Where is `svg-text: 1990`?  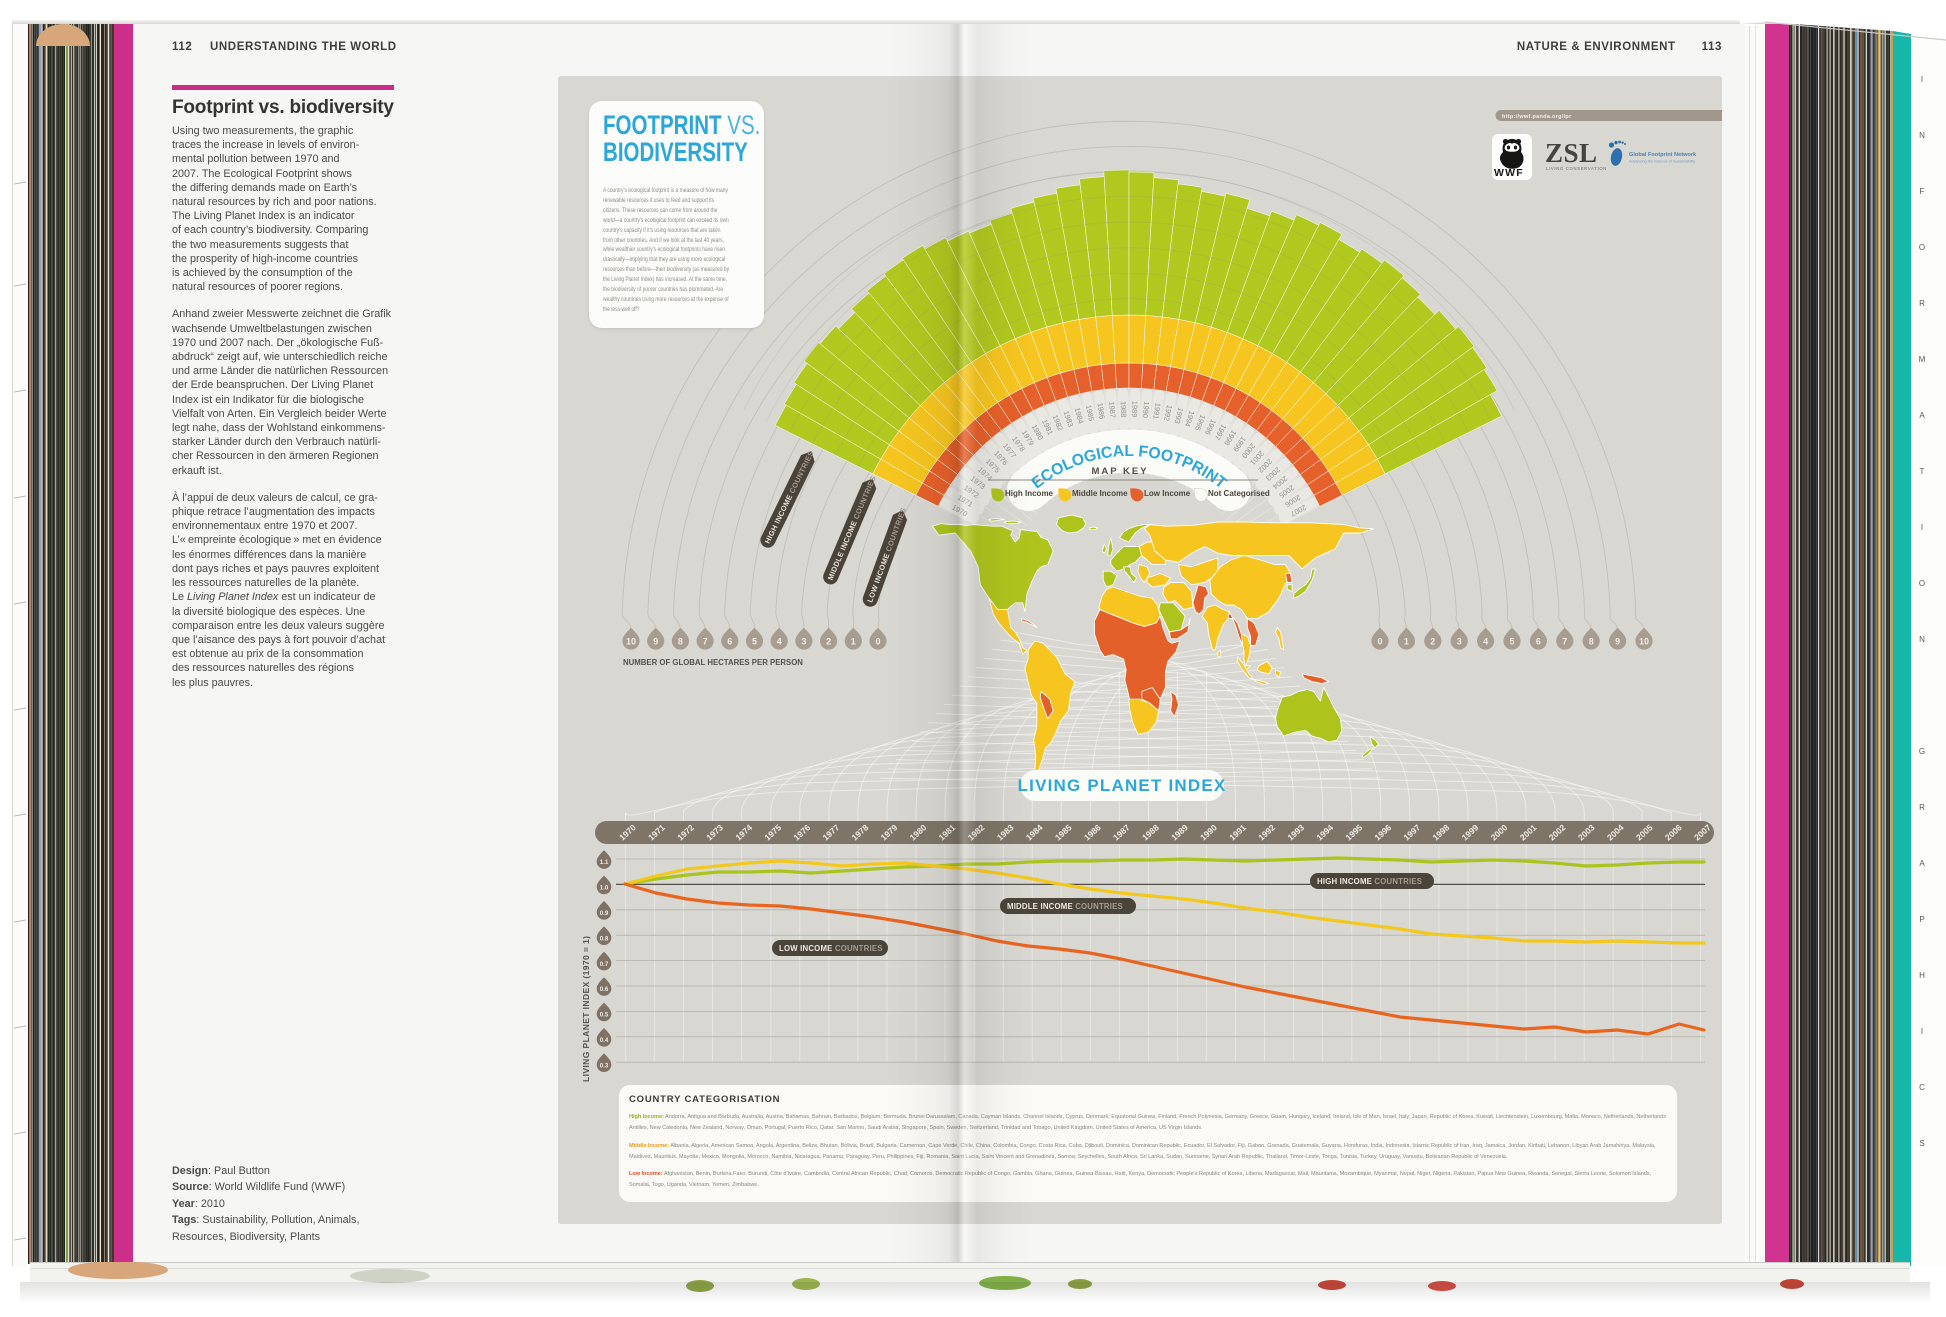 svg-text: 1990 is located at coordinates (1146, 409).